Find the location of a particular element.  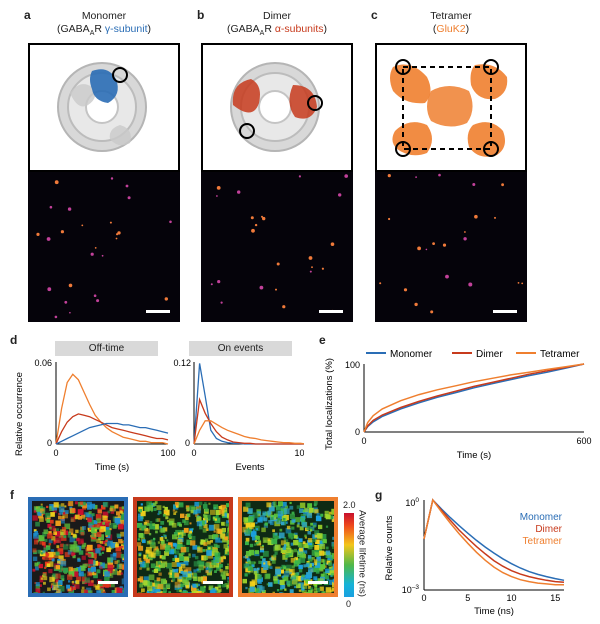

d-ylabel: Relative occurrence is located at coordinates (19, 414).